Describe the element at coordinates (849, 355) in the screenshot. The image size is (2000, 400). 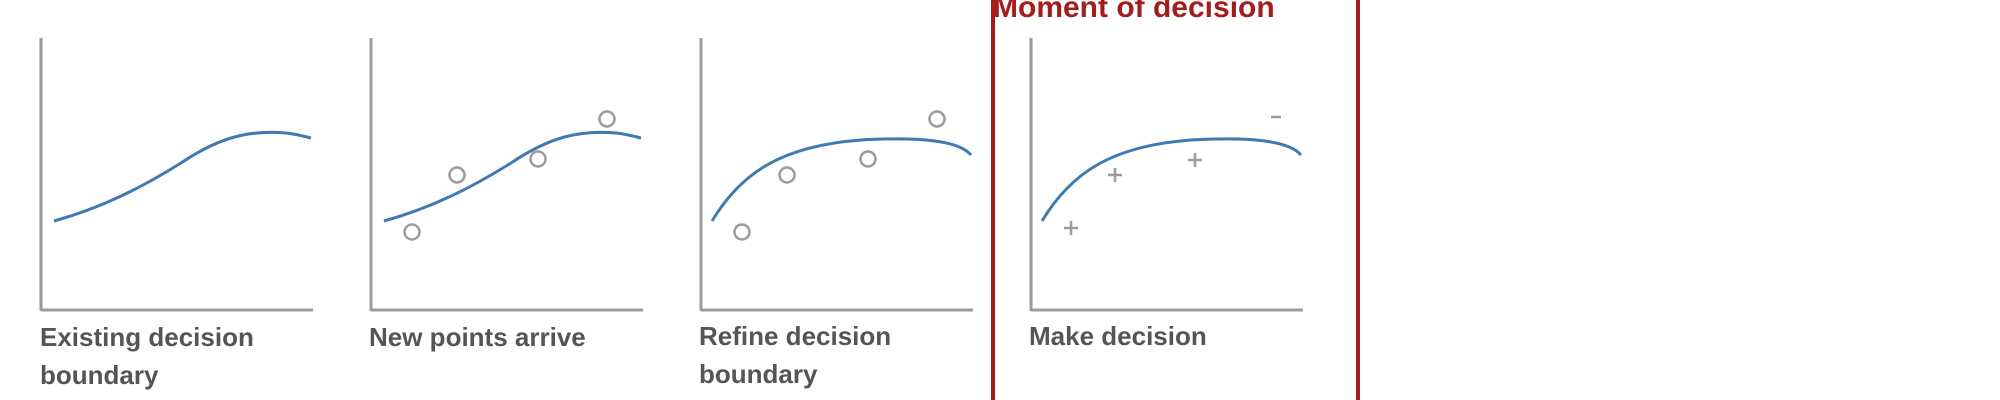
I see `caption-refine-boundary: Refine decision boundary` at that location.